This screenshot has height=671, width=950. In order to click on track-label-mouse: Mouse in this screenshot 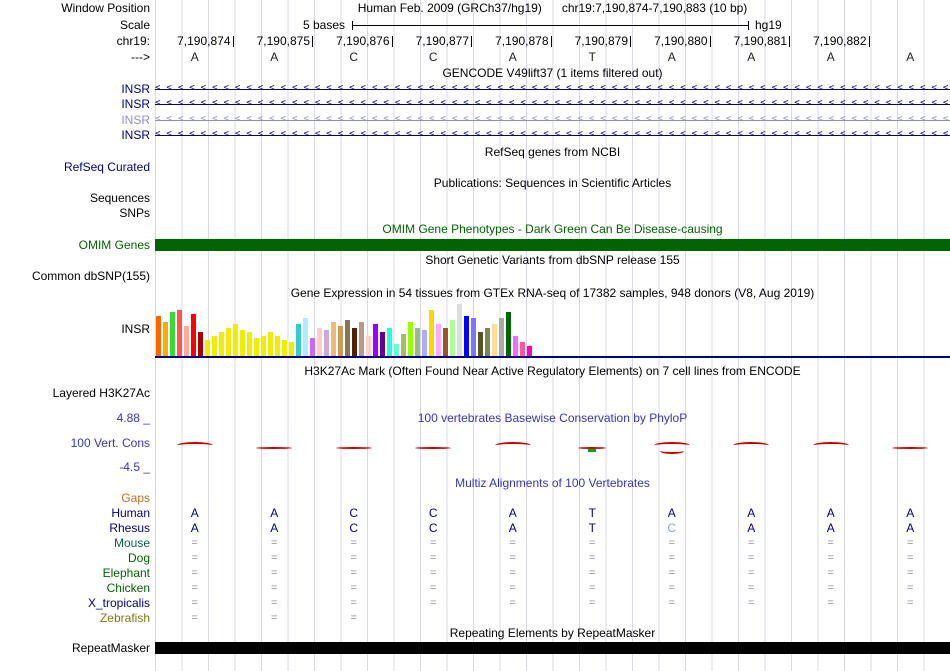, I will do `click(131, 542)`.